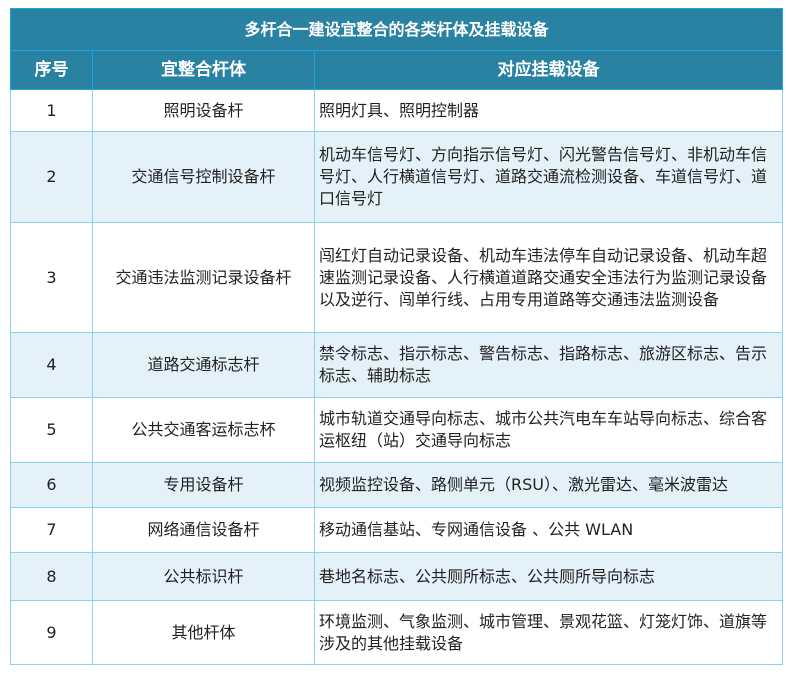 The width and height of the screenshot is (786, 681). What do you see at coordinates (396, 29) in the screenshot?
I see `table-title: 多杆合一建设宜整合的各类杆体及挂载设备` at bounding box center [396, 29].